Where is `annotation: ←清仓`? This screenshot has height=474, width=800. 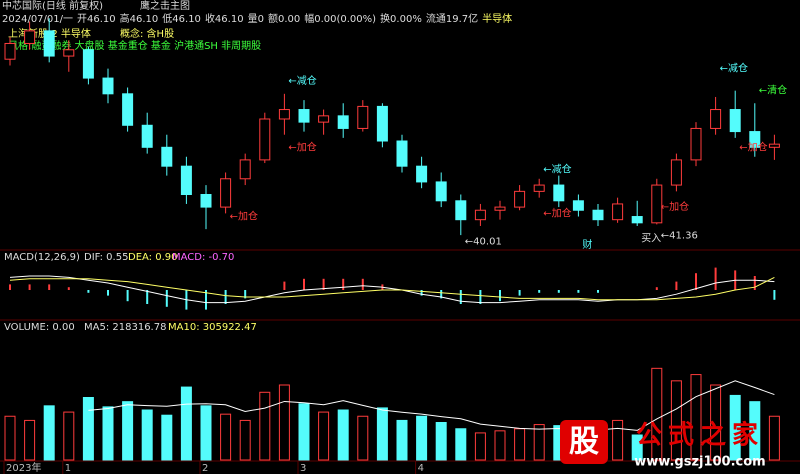
annotation: ←清仓 is located at coordinates (773, 90).